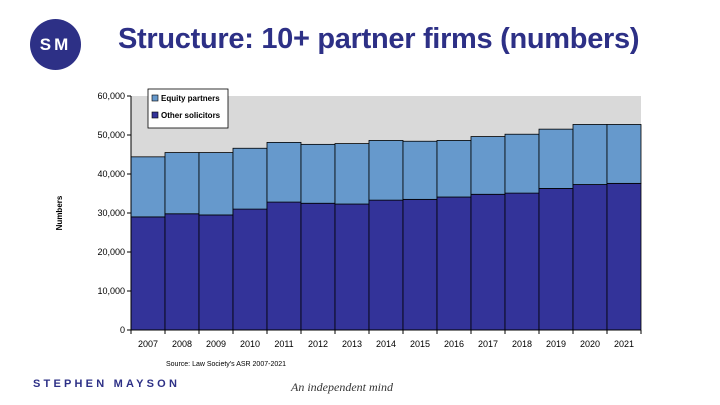 The width and height of the screenshot is (720, 405). What do you see at coordinates (111, 252) in the screenshot?
I see `y-tick-label: 20,000` at bounding box center [111, 252].